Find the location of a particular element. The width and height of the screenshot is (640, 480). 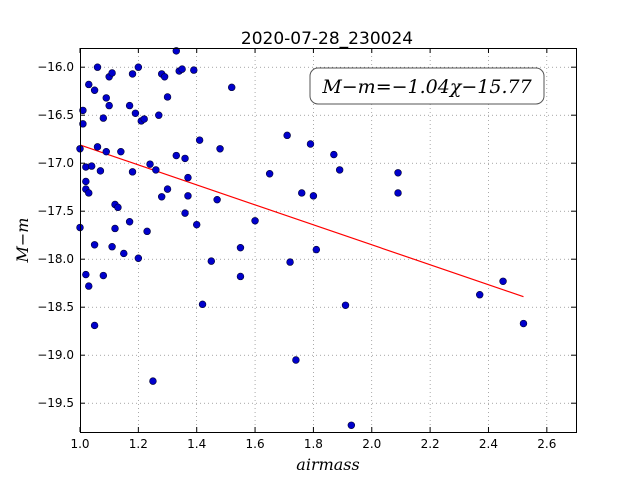

x-tick-label: 1.0 is located at coordinates (79, 444).